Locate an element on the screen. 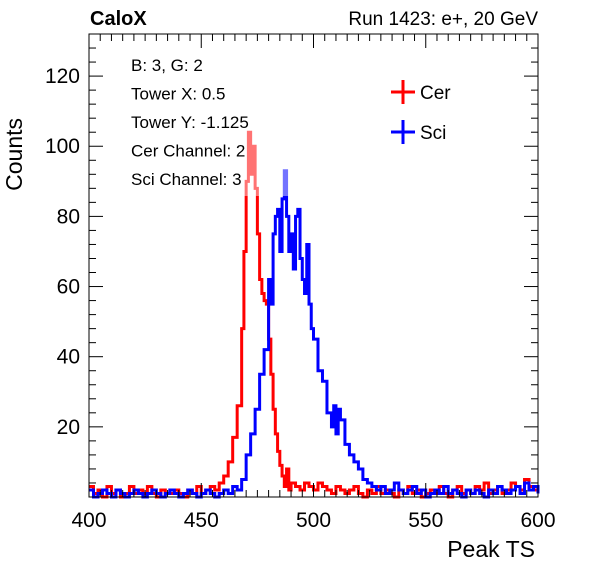 This screenshot has width=596, height=572. header-right: Run 1423: e+, 20 GeV is located at coordinates (443, 19).